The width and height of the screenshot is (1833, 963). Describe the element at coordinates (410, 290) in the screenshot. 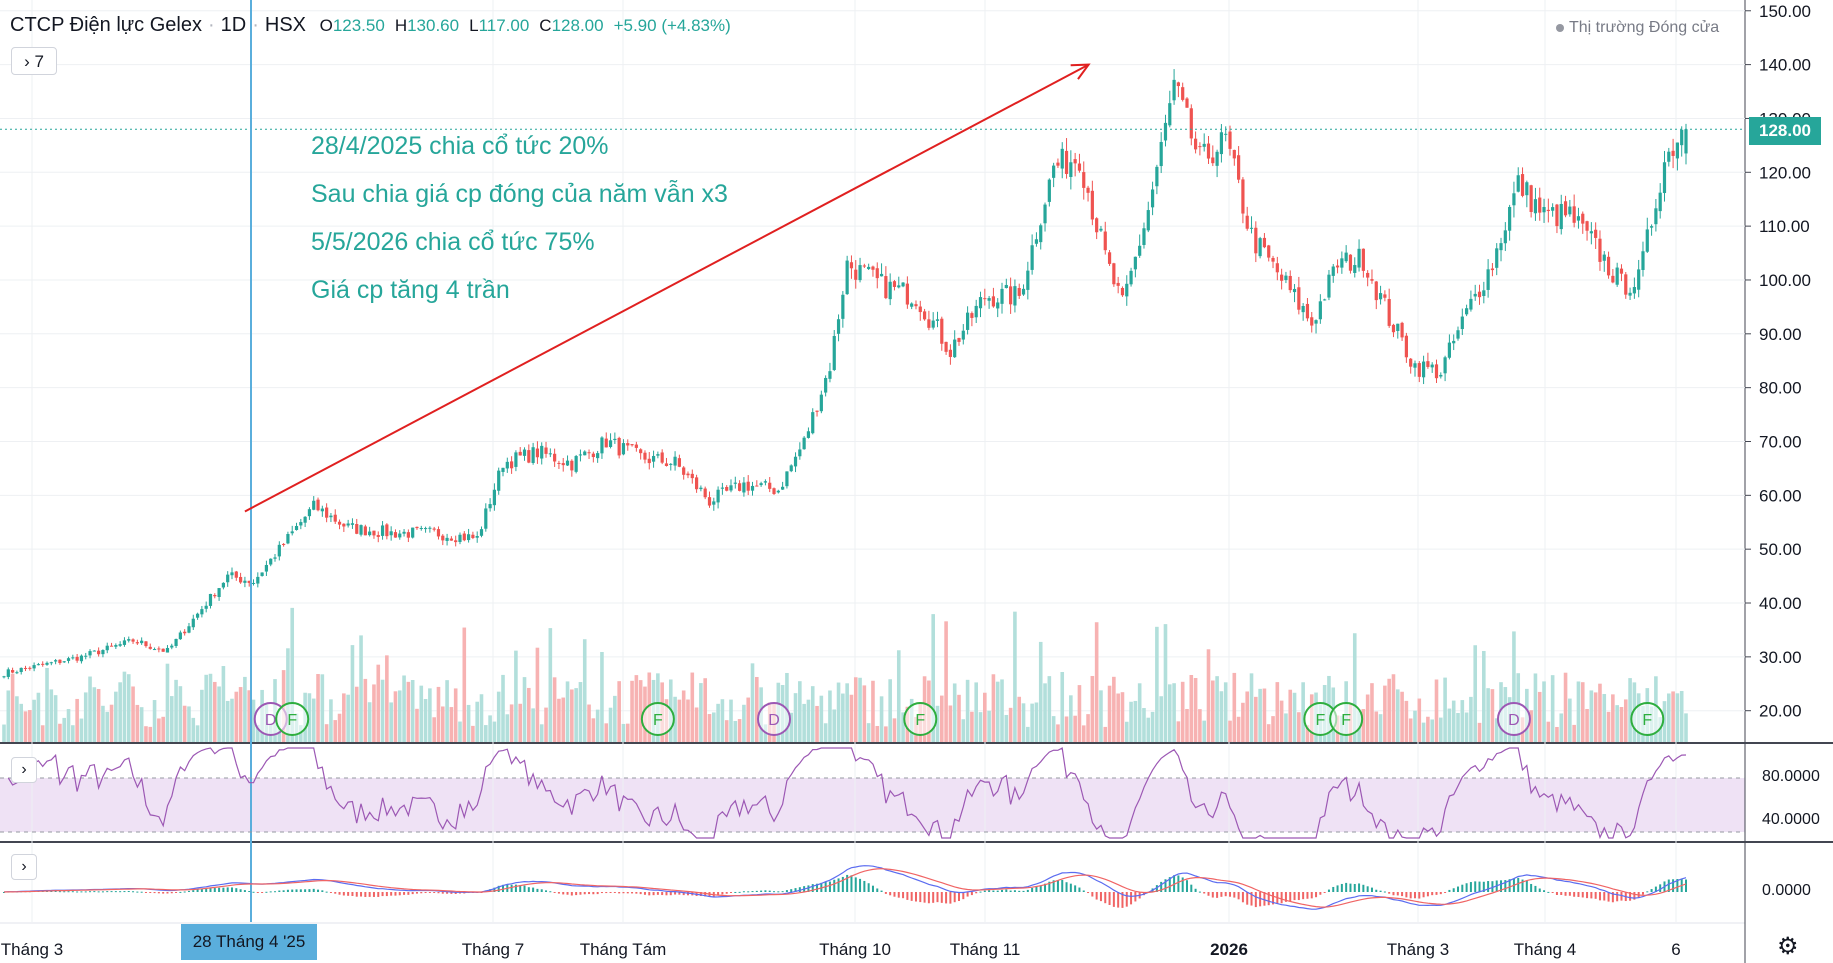

I see `annotation-text-4: Giá cp tăng 4 trần` at that location.